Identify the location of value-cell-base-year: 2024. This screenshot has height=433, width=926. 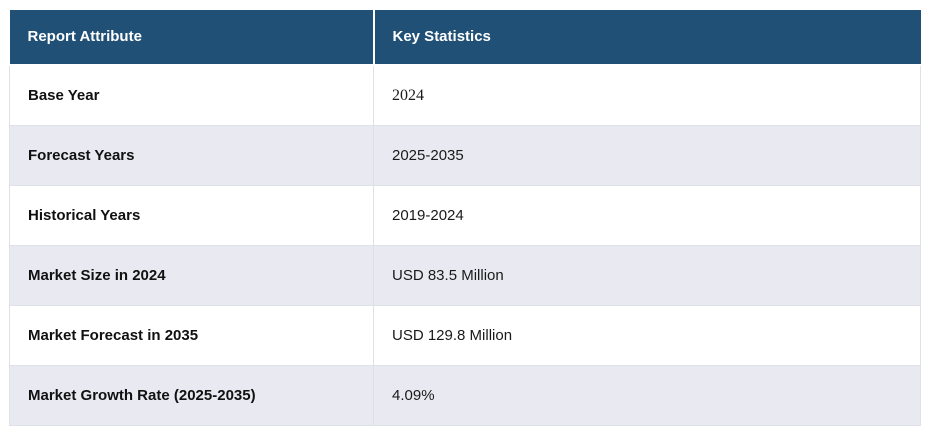
(647, 95).